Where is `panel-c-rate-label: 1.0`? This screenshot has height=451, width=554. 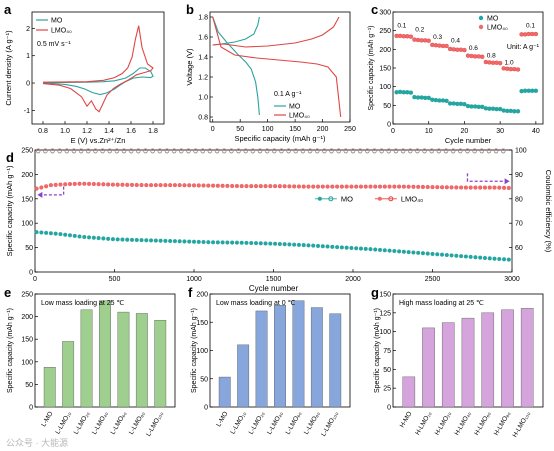 panel-c-rate-label: 1.0 is located at coordinates (509, 62).